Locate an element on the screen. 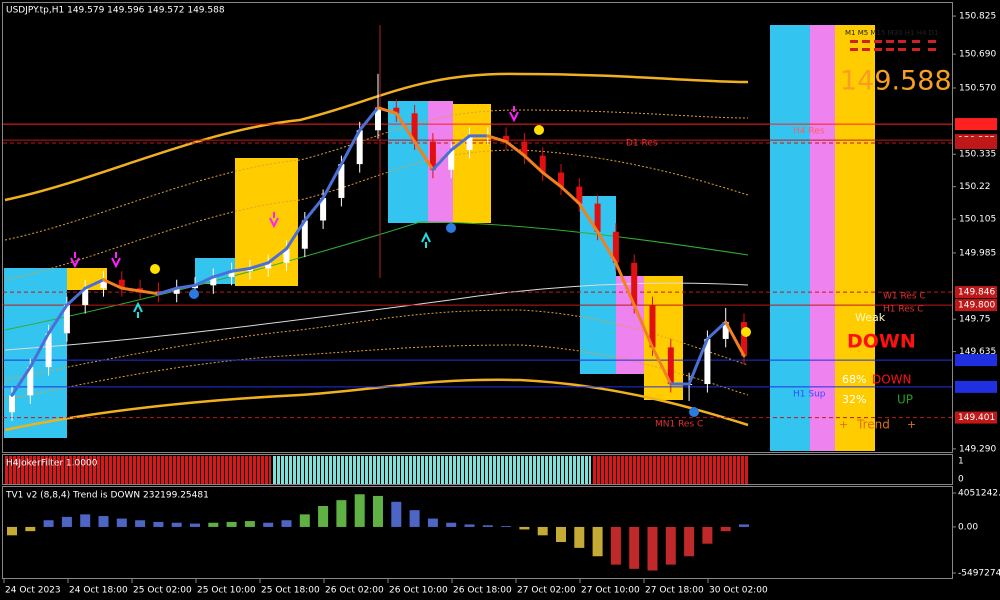 Image resolution: width=1000 pixels, height=600 pixels. time-label: 25 Oct 18:00 is located at coordinates (290, 591).